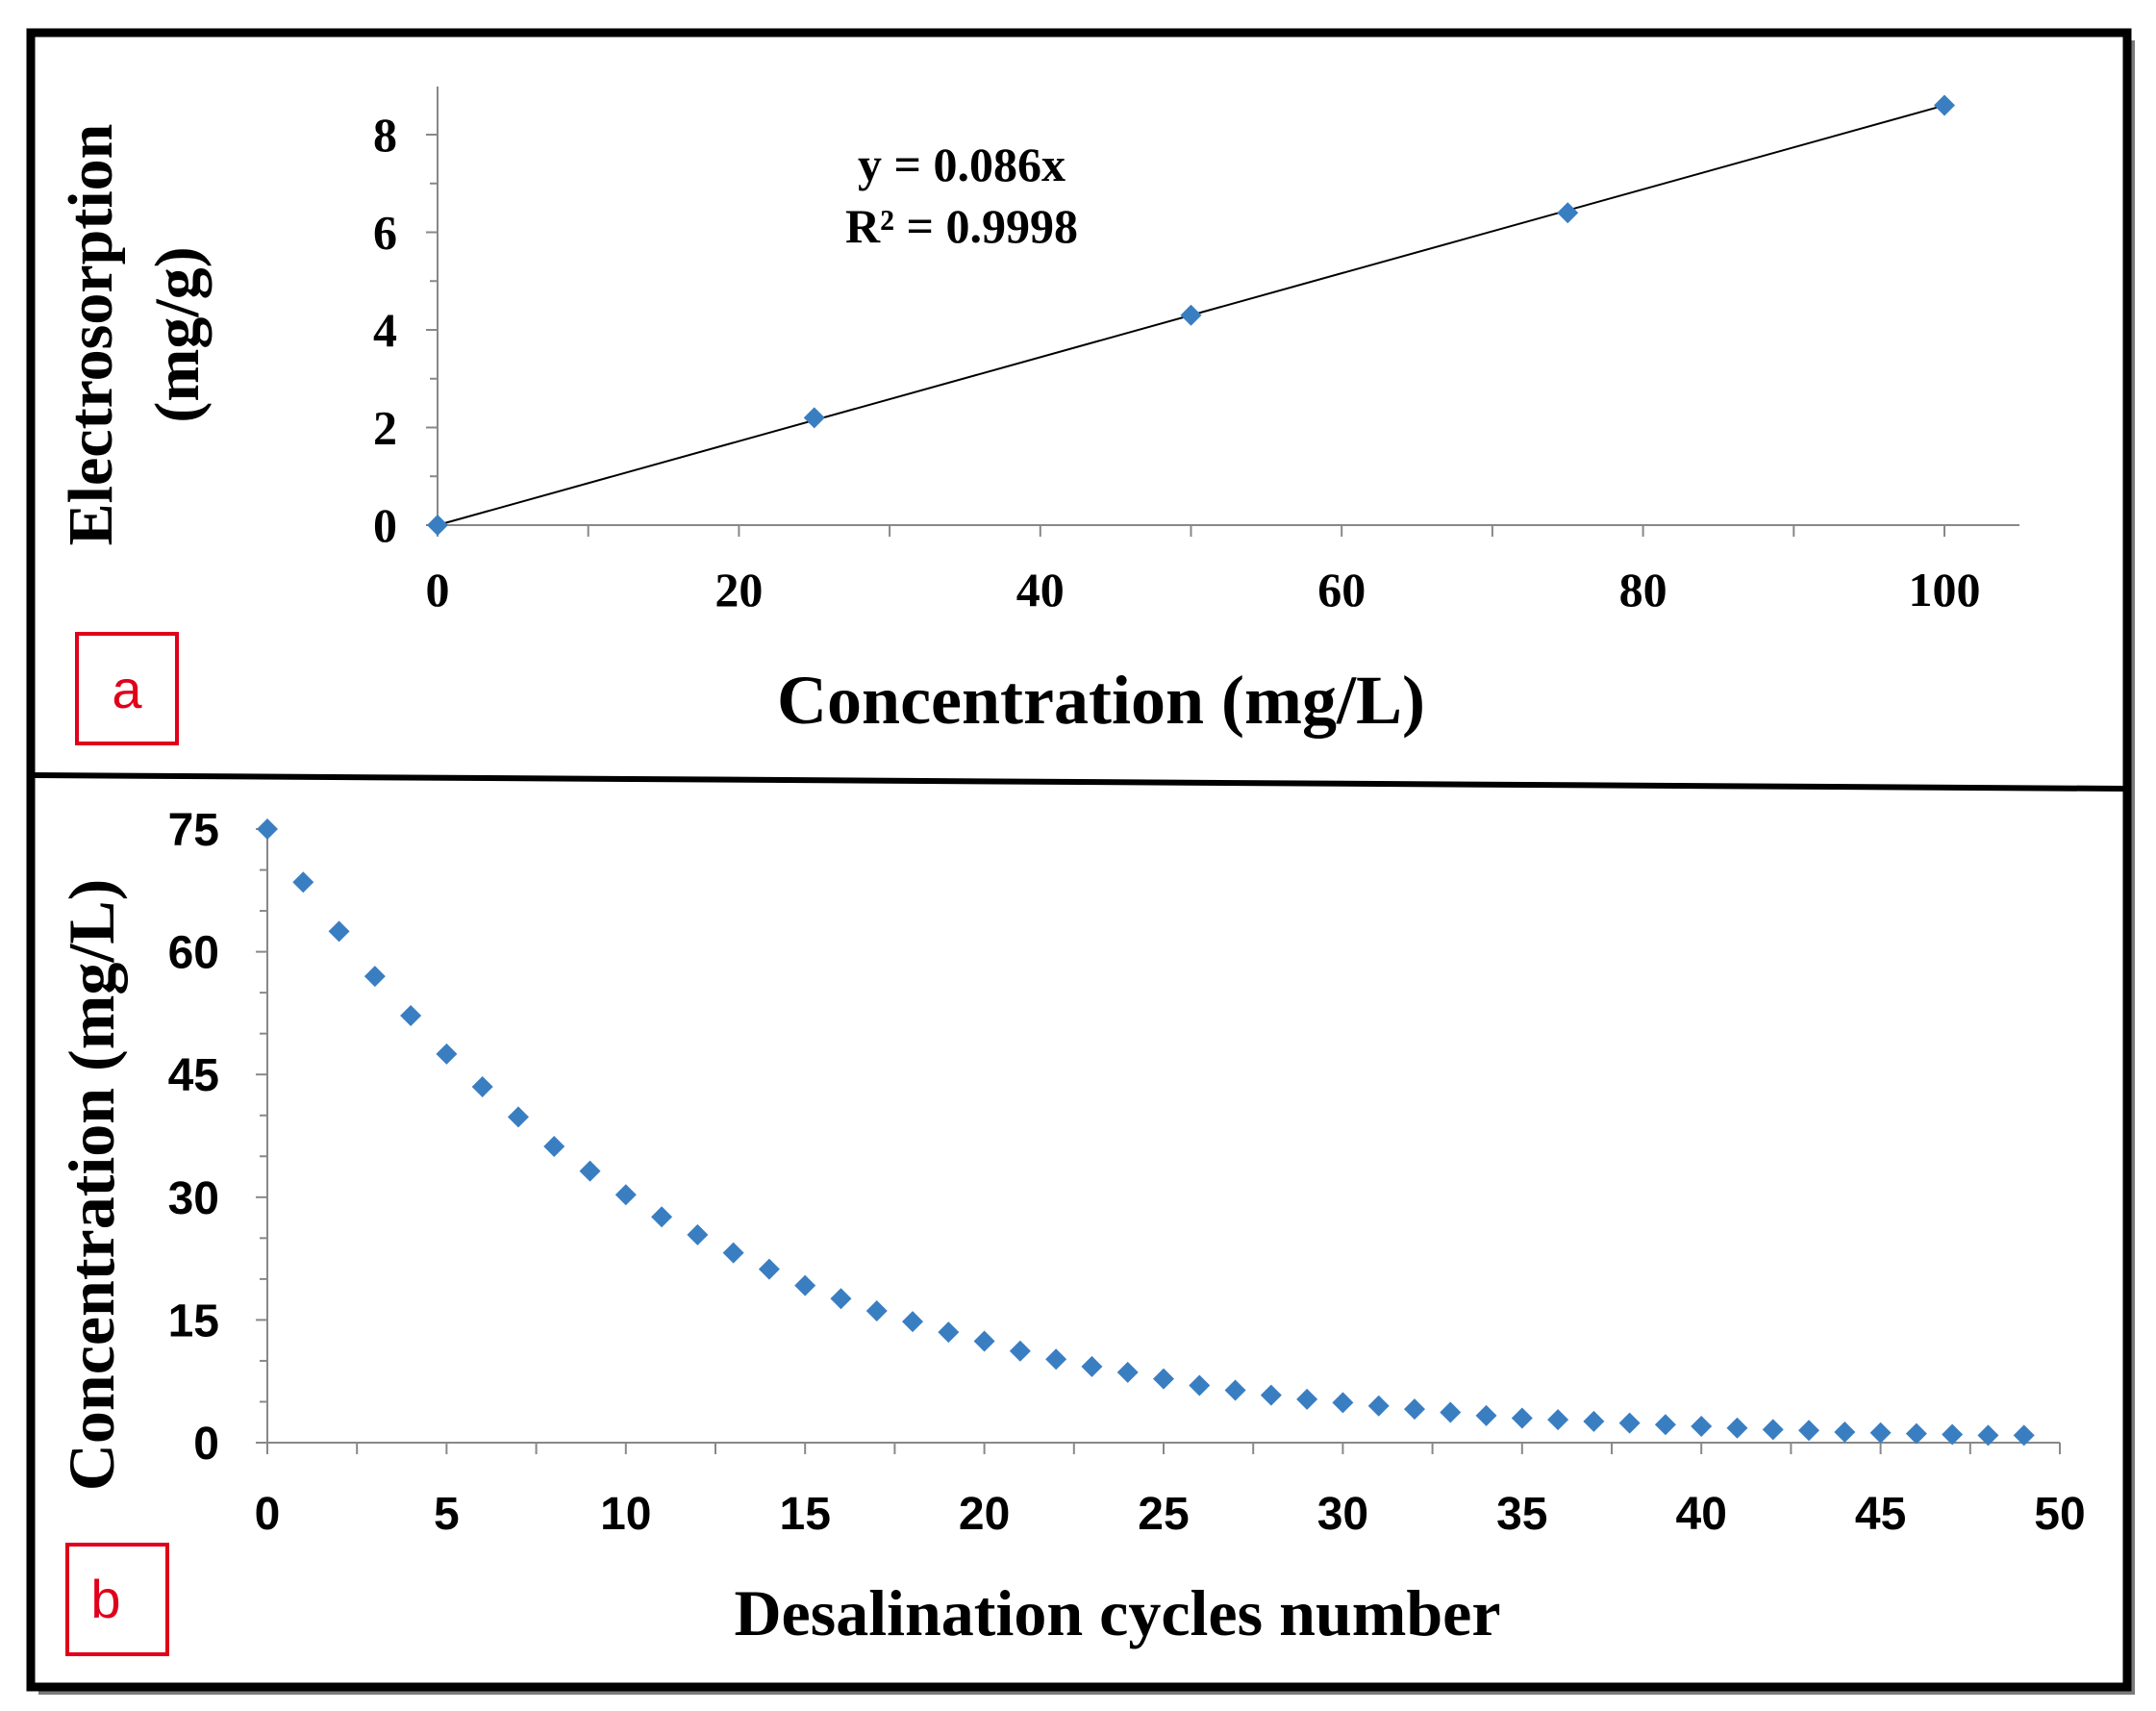 The image size is (2156, 1711). Describe the element at coordinates (447, 1514) in the screenshot. I see `chart-b-x-tick-label: 5` at that location.